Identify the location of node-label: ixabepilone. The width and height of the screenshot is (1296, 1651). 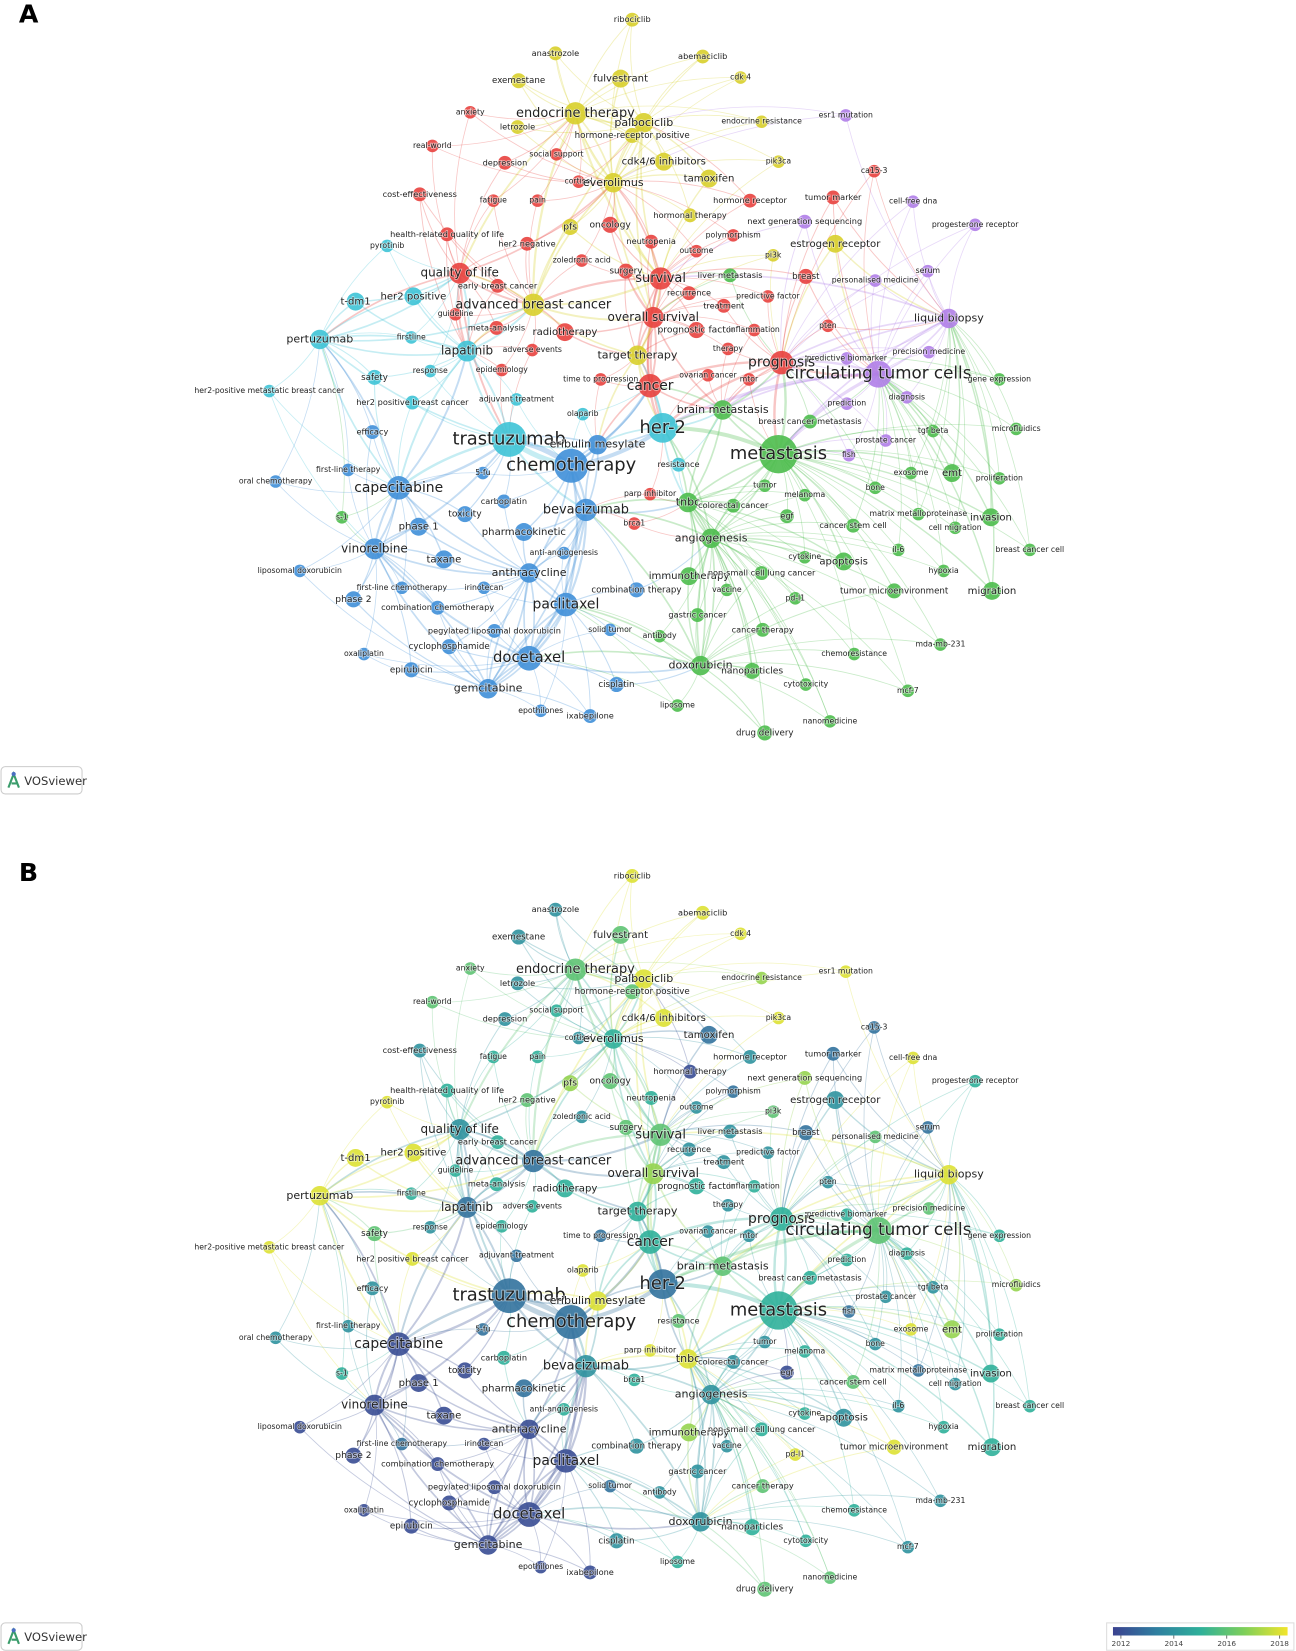
(589, 716).